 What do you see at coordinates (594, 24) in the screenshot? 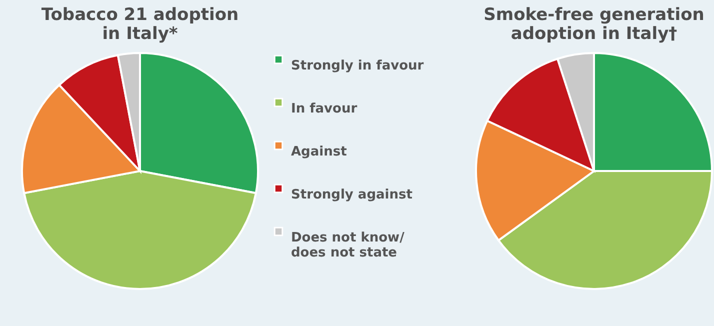
I see `chart-title: Smoke-free generation adoption in Italy†` at bounding box center [594, 24].